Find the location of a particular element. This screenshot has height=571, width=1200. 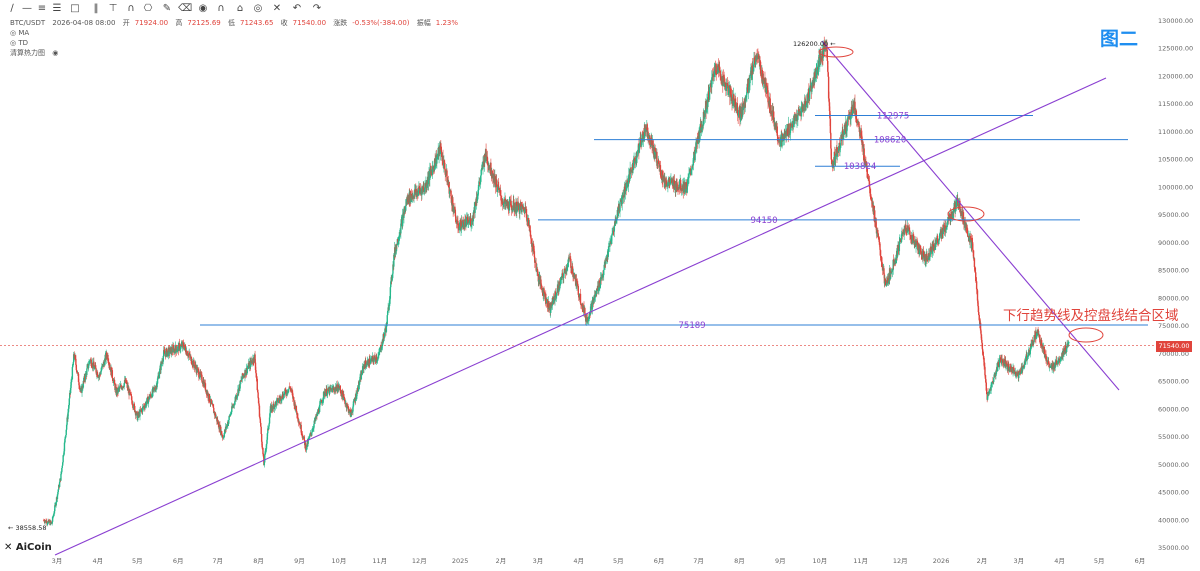

brush-icon: ✎ is located at coordinates (167, 8).